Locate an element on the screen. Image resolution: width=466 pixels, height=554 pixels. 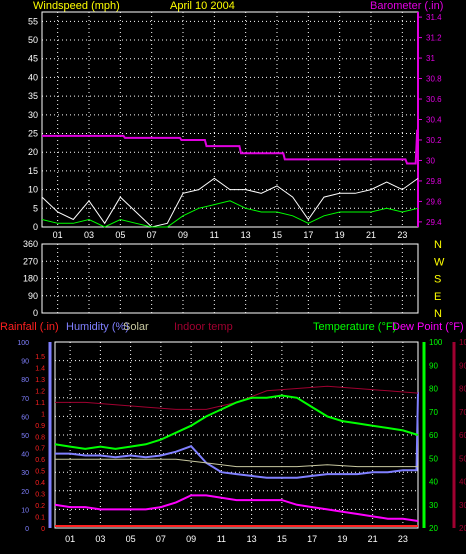
dew-point-tick-label: 30 is located at coordinates (462, 505).